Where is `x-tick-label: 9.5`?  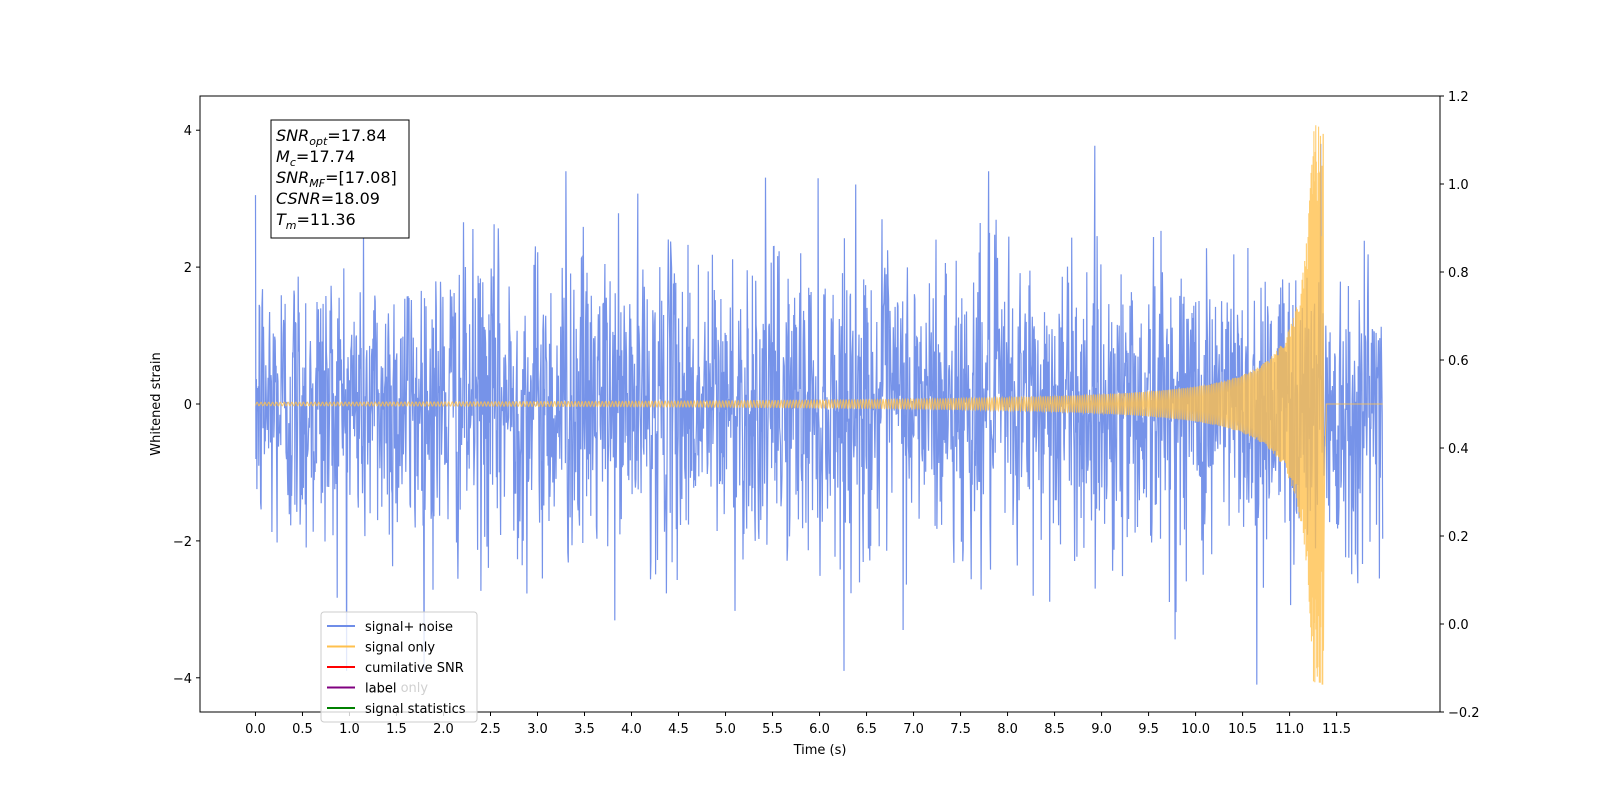 x-tick-label: 9.5 is located at coordinates (1148, 729).